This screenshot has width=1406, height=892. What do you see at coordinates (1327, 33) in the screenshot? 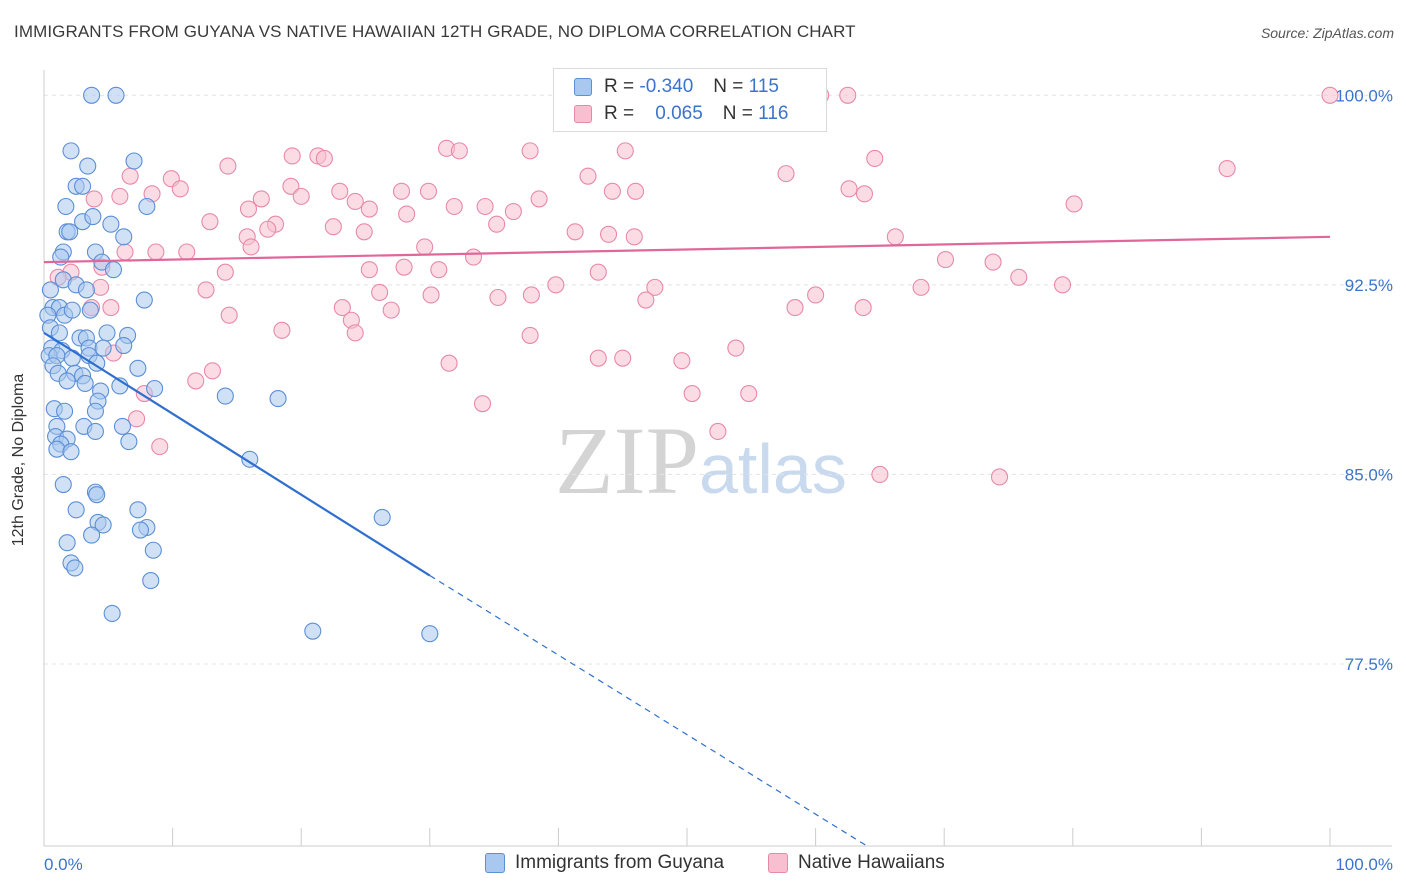
I see `chart-source: Source: ZipAtlas.com` at bounding box center [1327, 33].